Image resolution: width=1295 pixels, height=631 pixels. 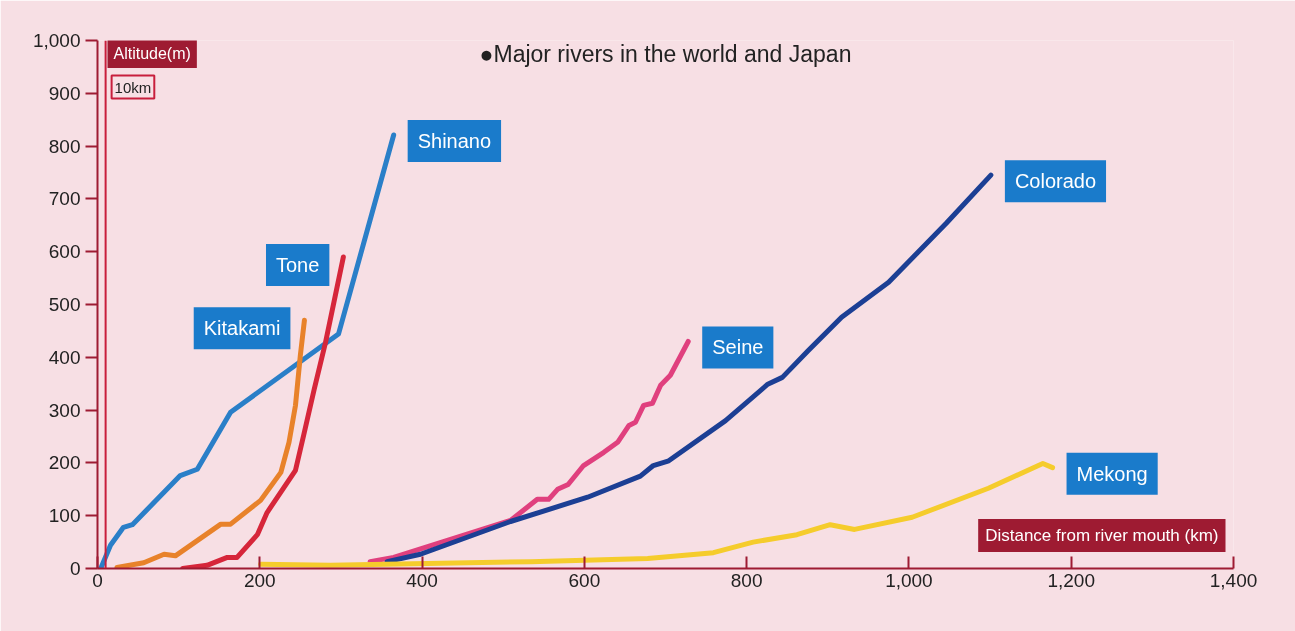 What do you see at coordinates (1233, 580) in the screenshot?
I see `x-tick-label: 1,400` at bounding box center [1233, 580].